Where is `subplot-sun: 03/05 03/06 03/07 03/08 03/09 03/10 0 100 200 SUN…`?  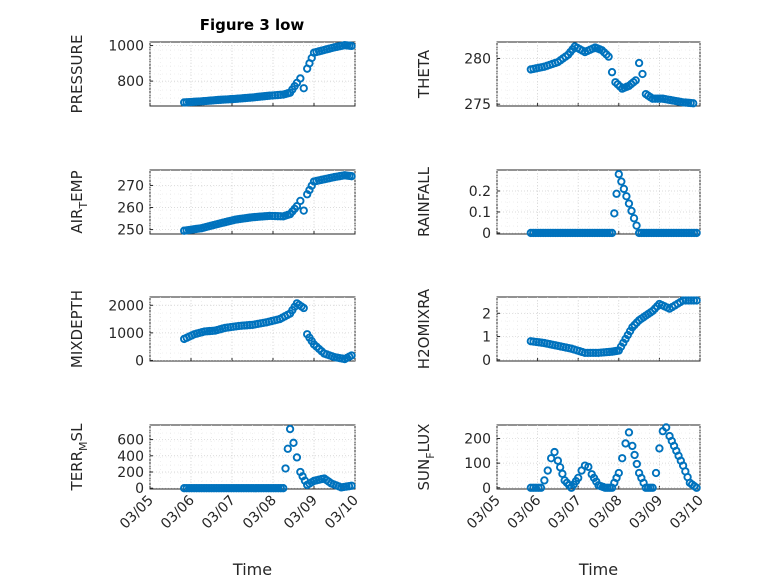
subplot-sun: 03/05 03/06 03/07 03/08 03/09 03/10 0 100 200 SUN… is located at coordinates (561, 501).